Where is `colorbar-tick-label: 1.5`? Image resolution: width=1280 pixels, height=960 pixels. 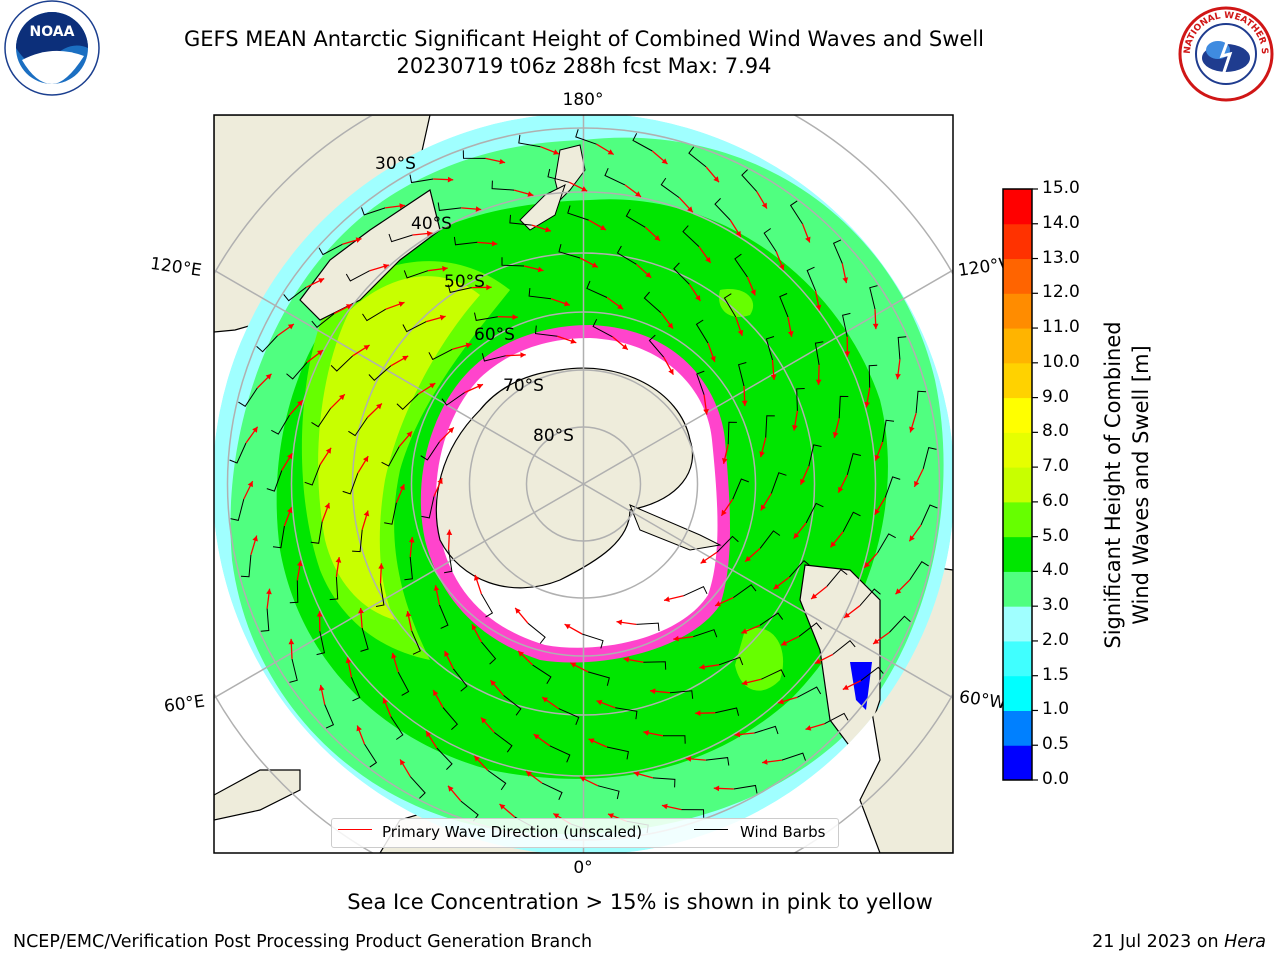 colorbar-tick-label: 1.5 is located at coordinates (1056, 674).